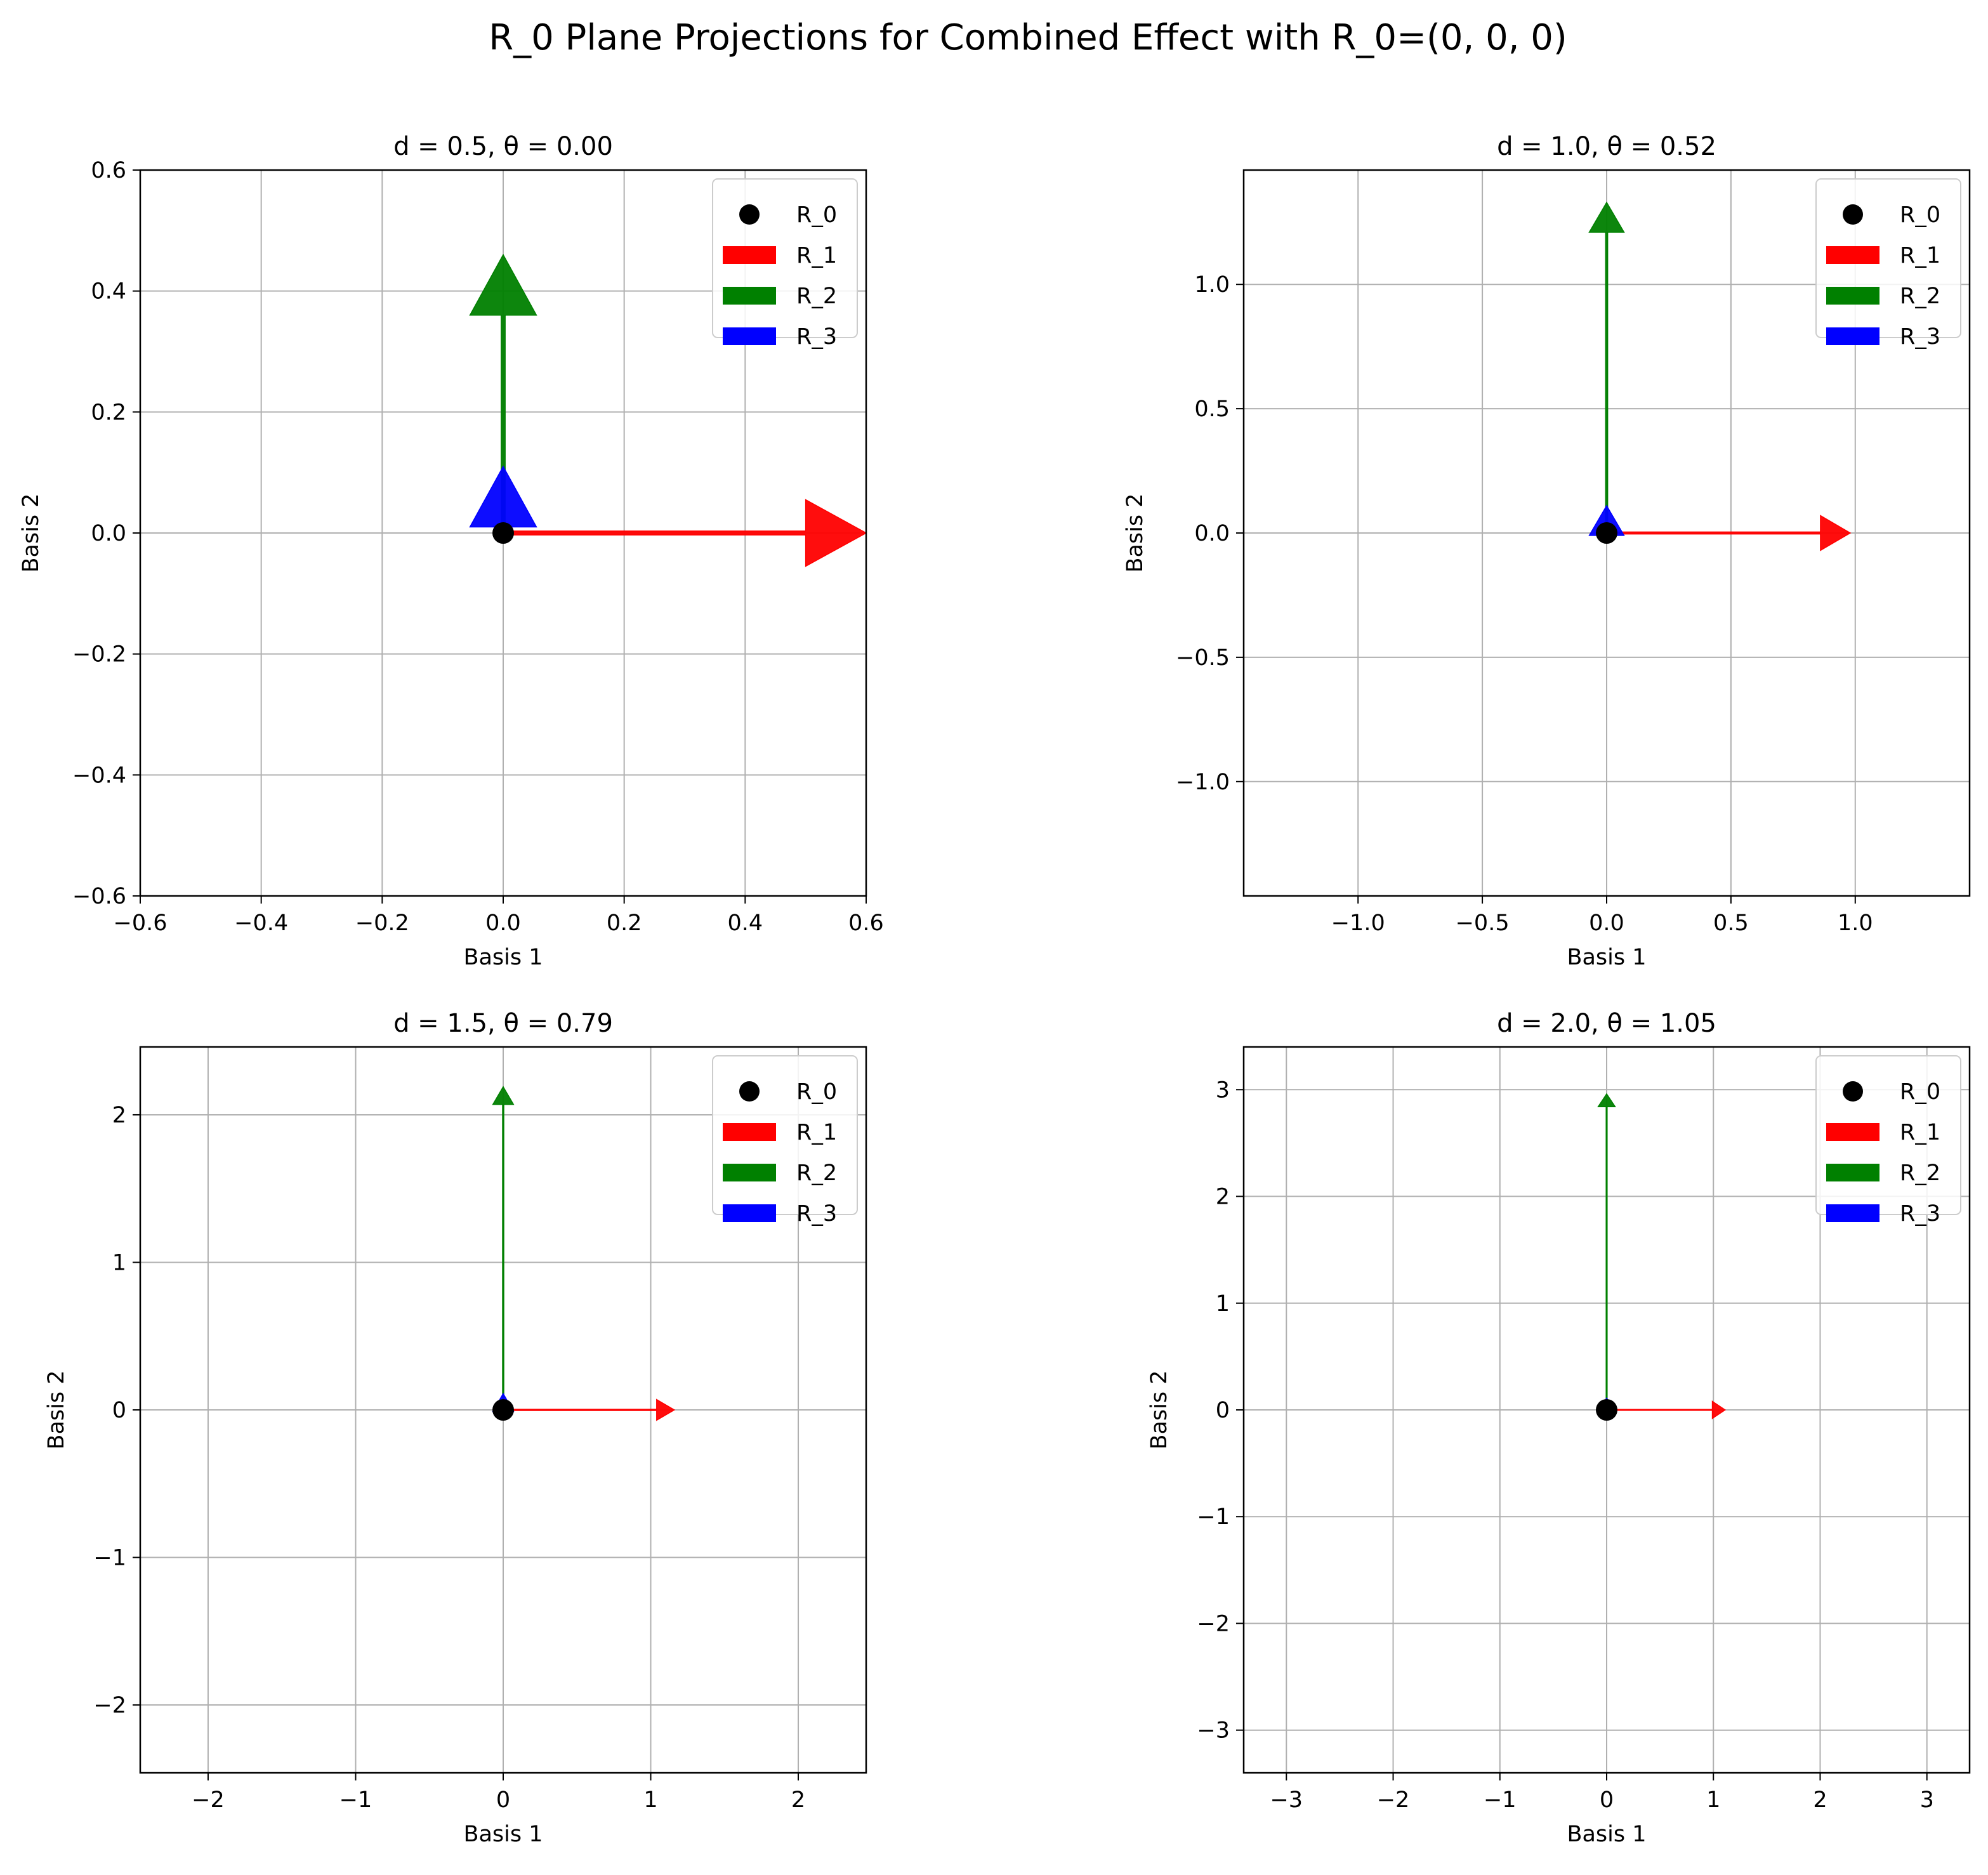 The width and height of the screenshot is (1988, 1875). I want to click on x-tick-label: −0.2, so click(382, 924).